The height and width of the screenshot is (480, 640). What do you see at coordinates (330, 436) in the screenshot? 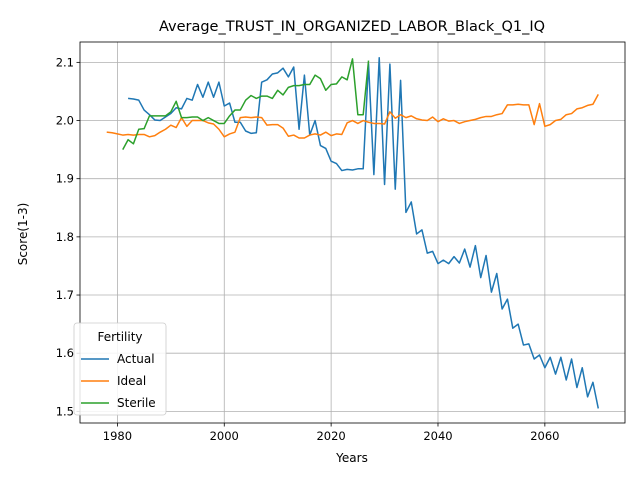
I see `x-tick-label: 2020` at bounding box center [330, 436].